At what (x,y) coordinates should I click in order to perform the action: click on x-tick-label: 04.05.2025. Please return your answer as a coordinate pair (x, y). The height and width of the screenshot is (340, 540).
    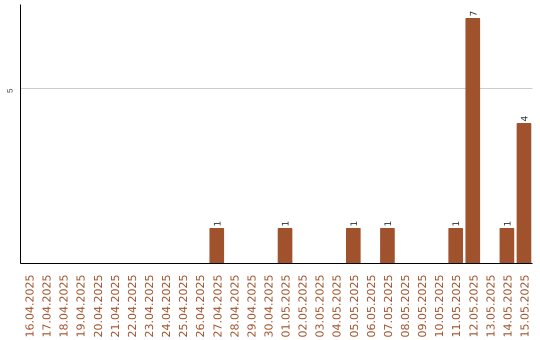
    Looking at the image, I should click on (337, 306).